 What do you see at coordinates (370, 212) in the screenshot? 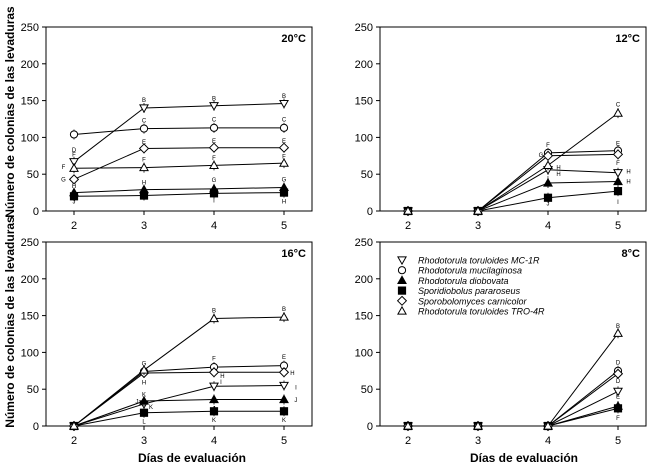
I see `y-tick-label: 0` at bounding box center [370, 212].